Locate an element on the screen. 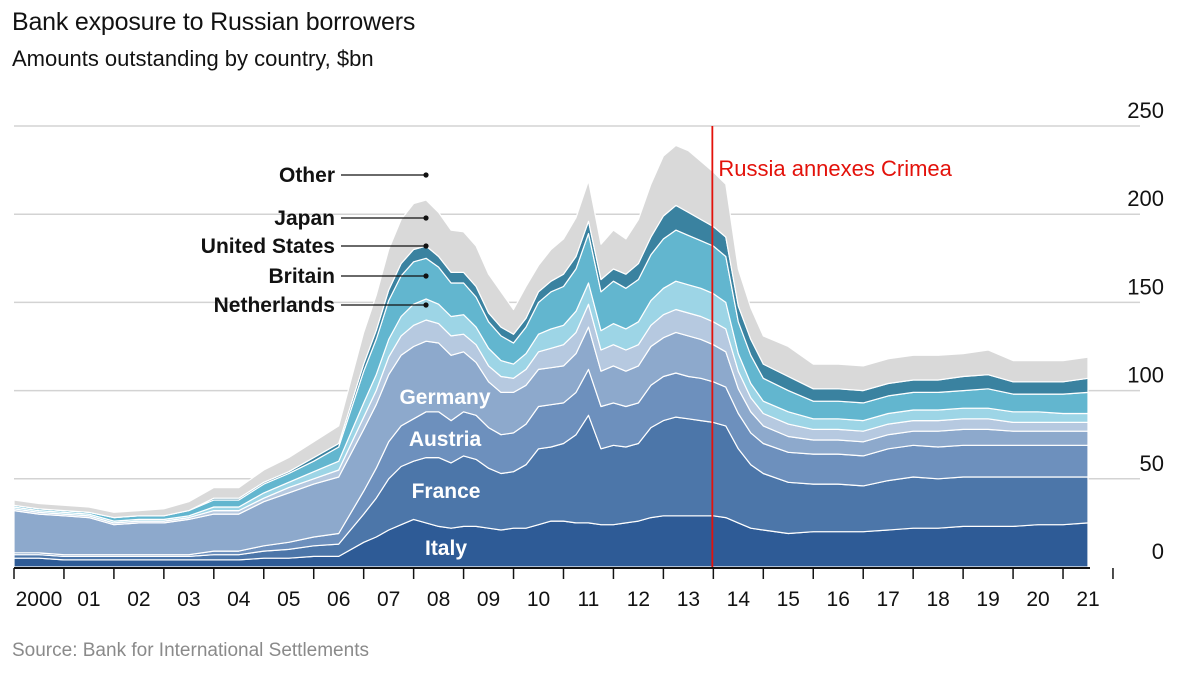  y-tick-label: 0 is located at coordinates (1158, 551).